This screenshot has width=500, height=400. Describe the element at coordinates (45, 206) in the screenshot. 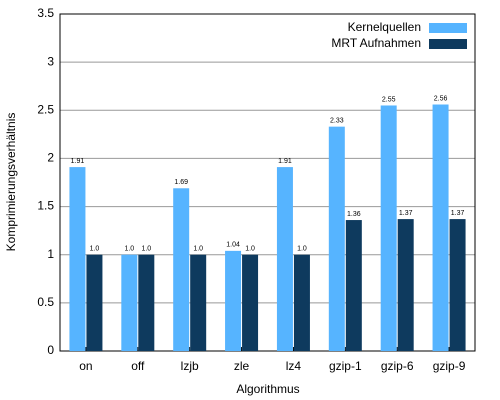

I see `y-tick-label: 1.5` at that location.